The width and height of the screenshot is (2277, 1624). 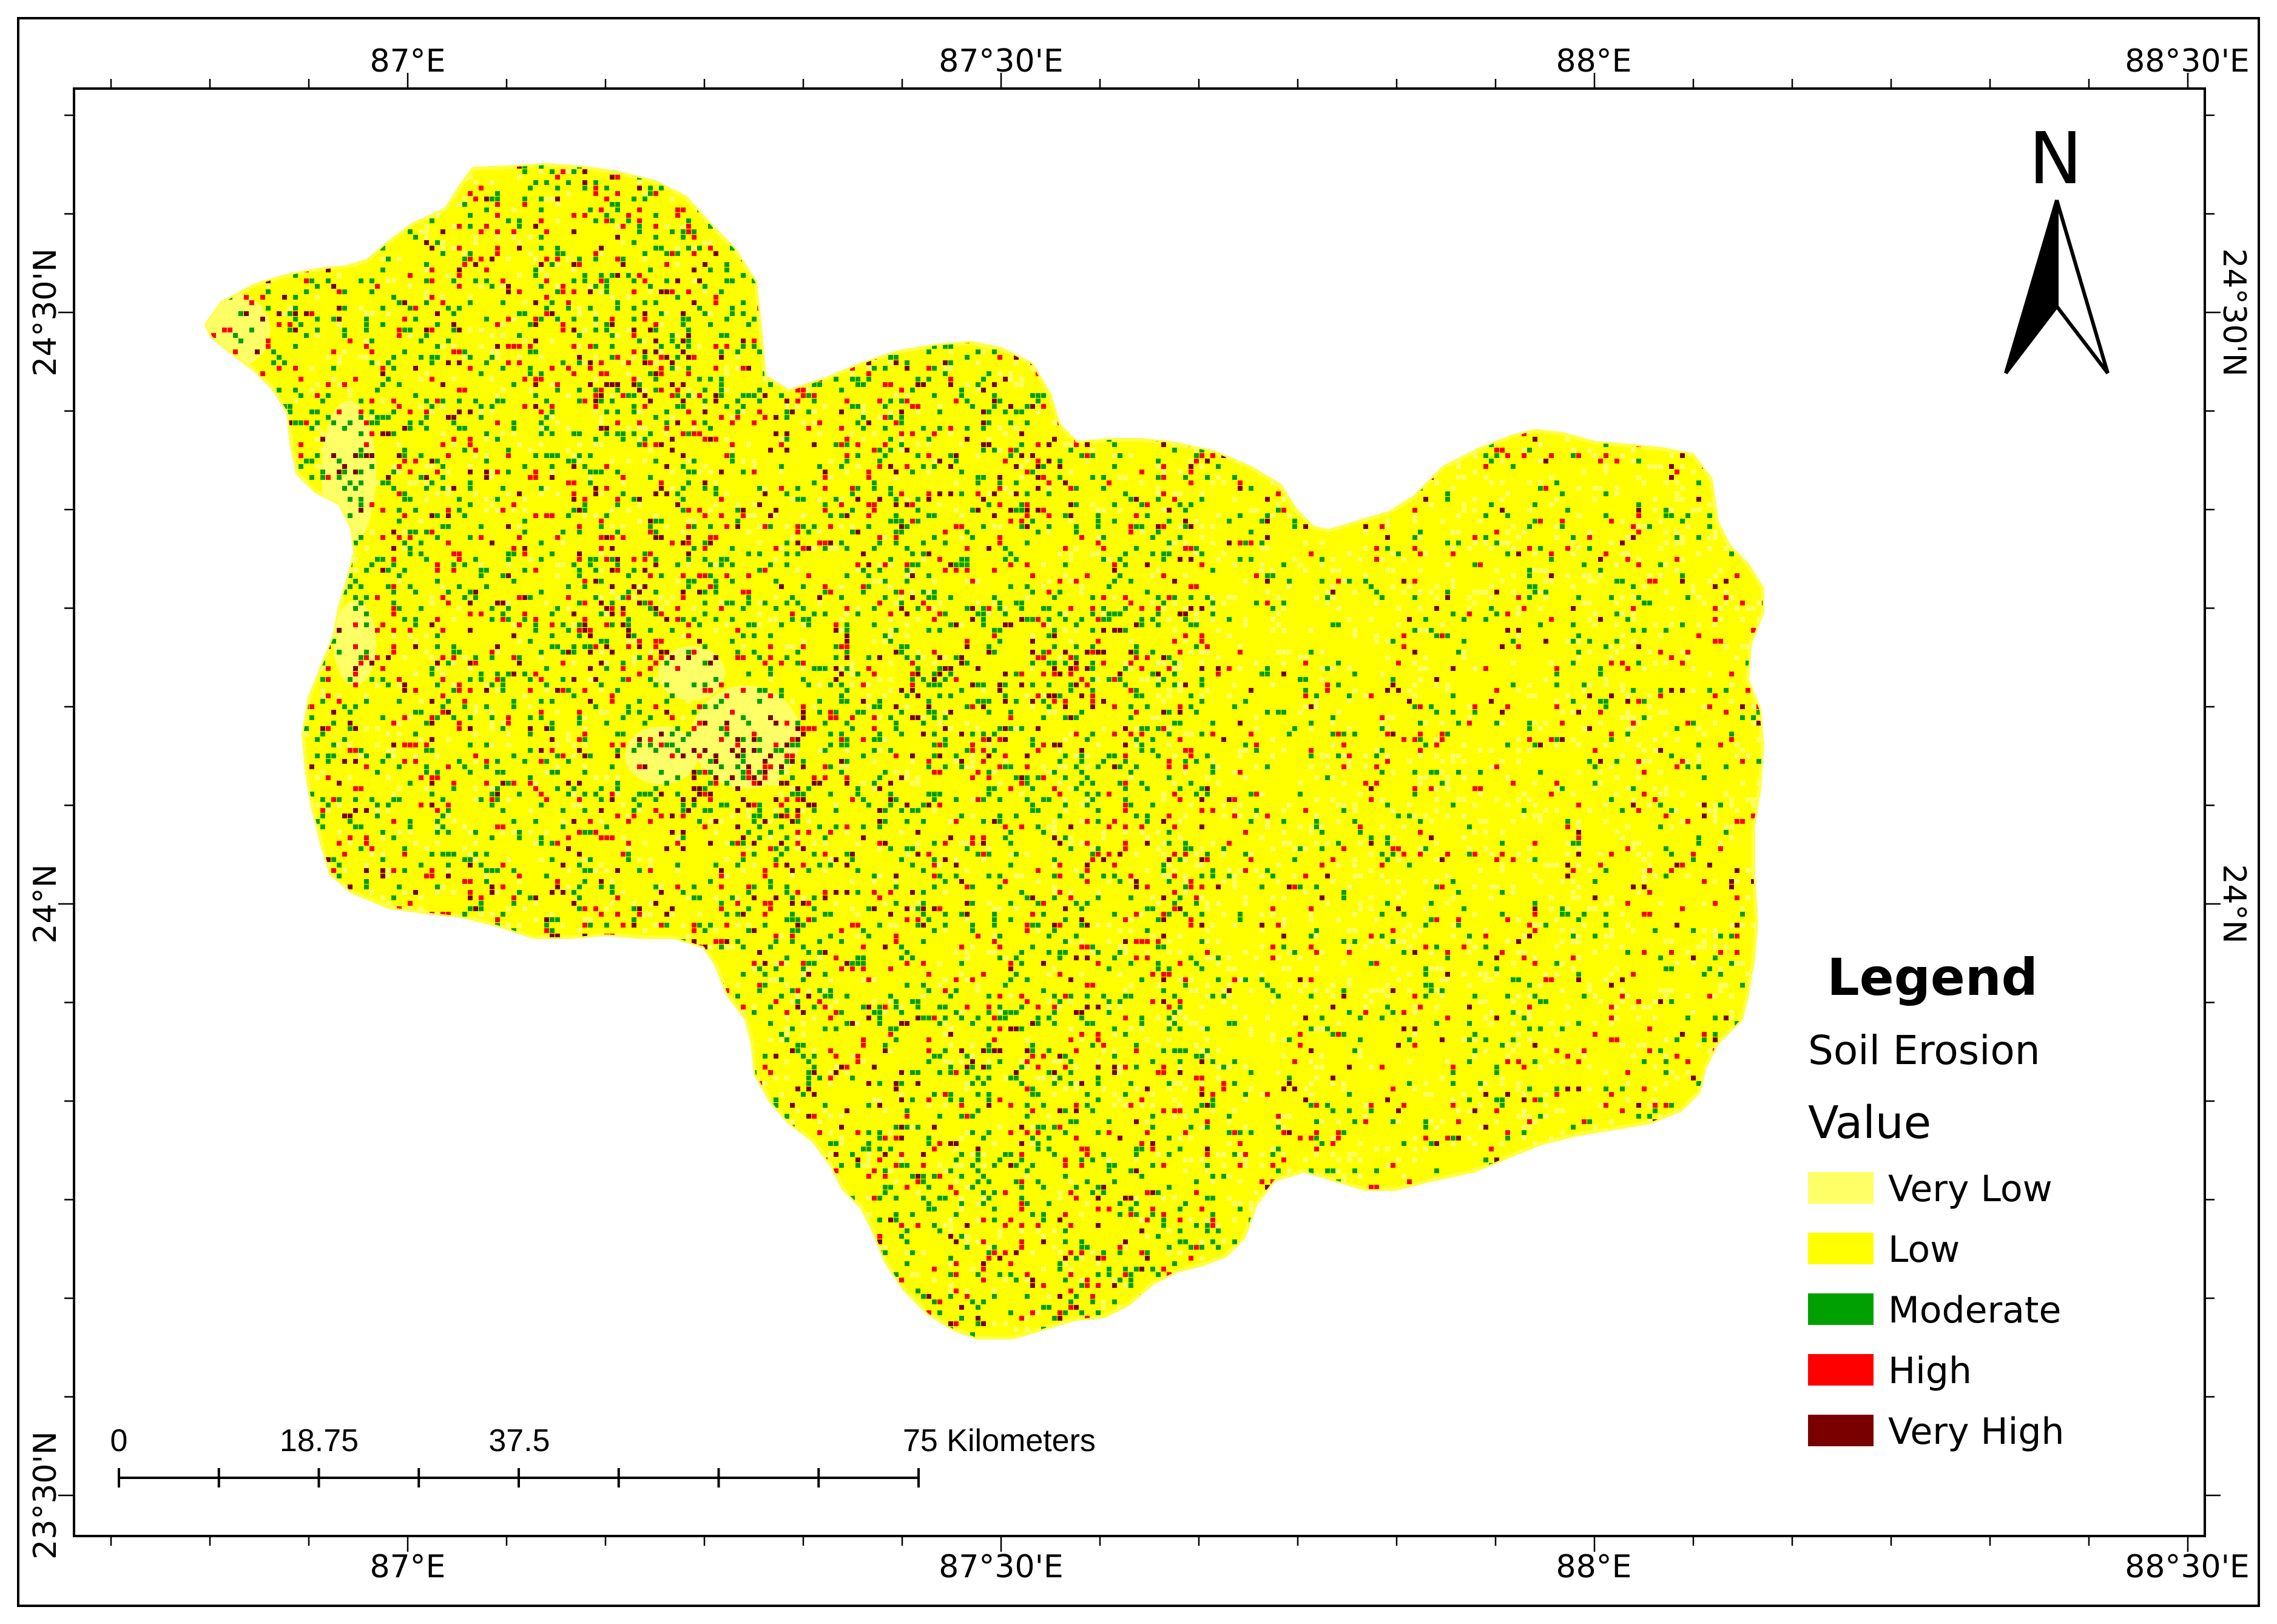 I want to click on lat-label-right-24: 24°N, so click(x=2234, y=903).